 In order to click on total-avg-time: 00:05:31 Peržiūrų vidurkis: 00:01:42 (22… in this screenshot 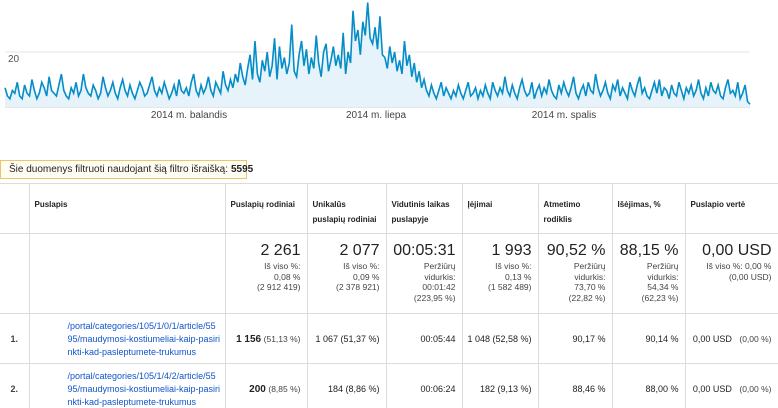, I will do `click(424, 273)`.